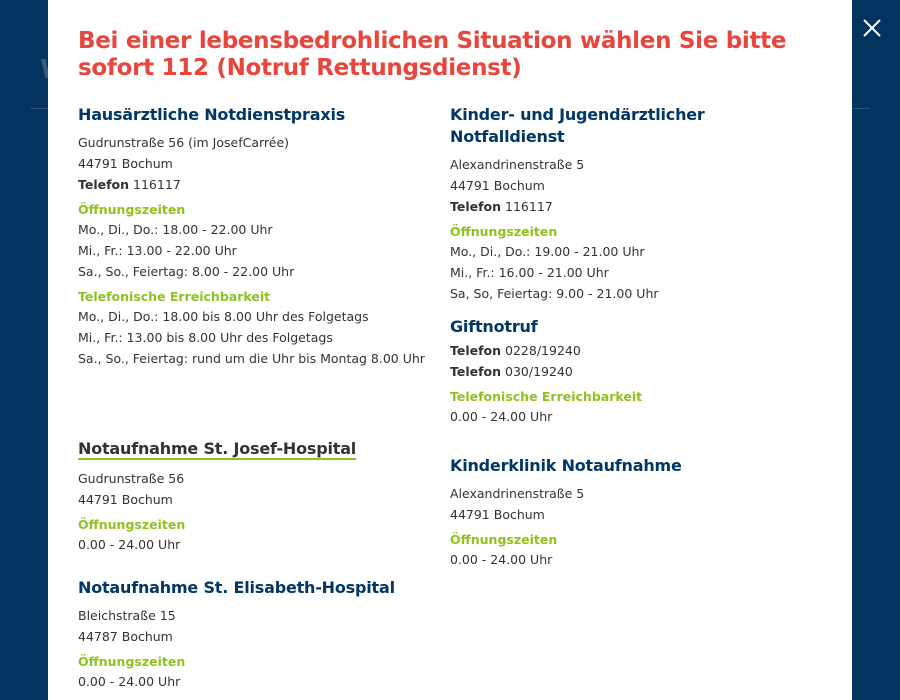  Describe the element at coordinates (236, 587) in the screenshot. I see `elisabeth-heading: Notaufnahme St. Elisabeth-Hospital` at that location.